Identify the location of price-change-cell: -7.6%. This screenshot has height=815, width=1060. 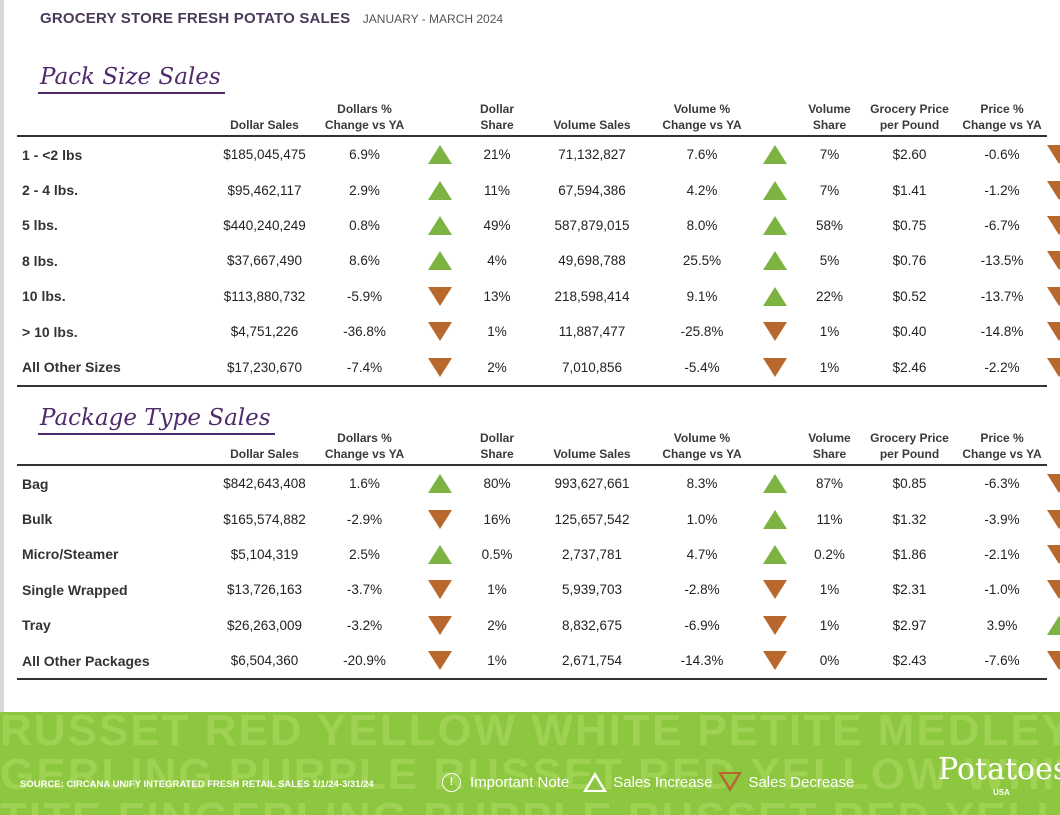
(1002, 661).